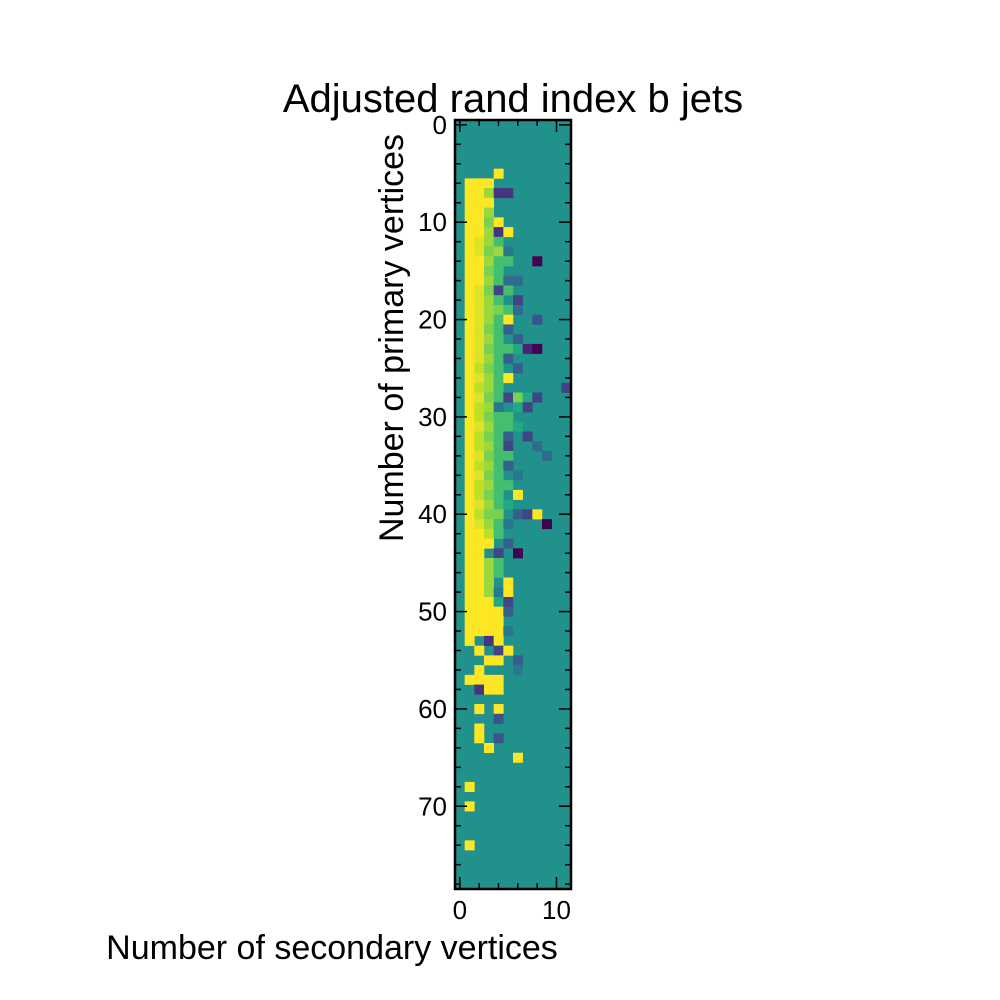  I want to click on y-tick-label: 30, so click(432, 417).